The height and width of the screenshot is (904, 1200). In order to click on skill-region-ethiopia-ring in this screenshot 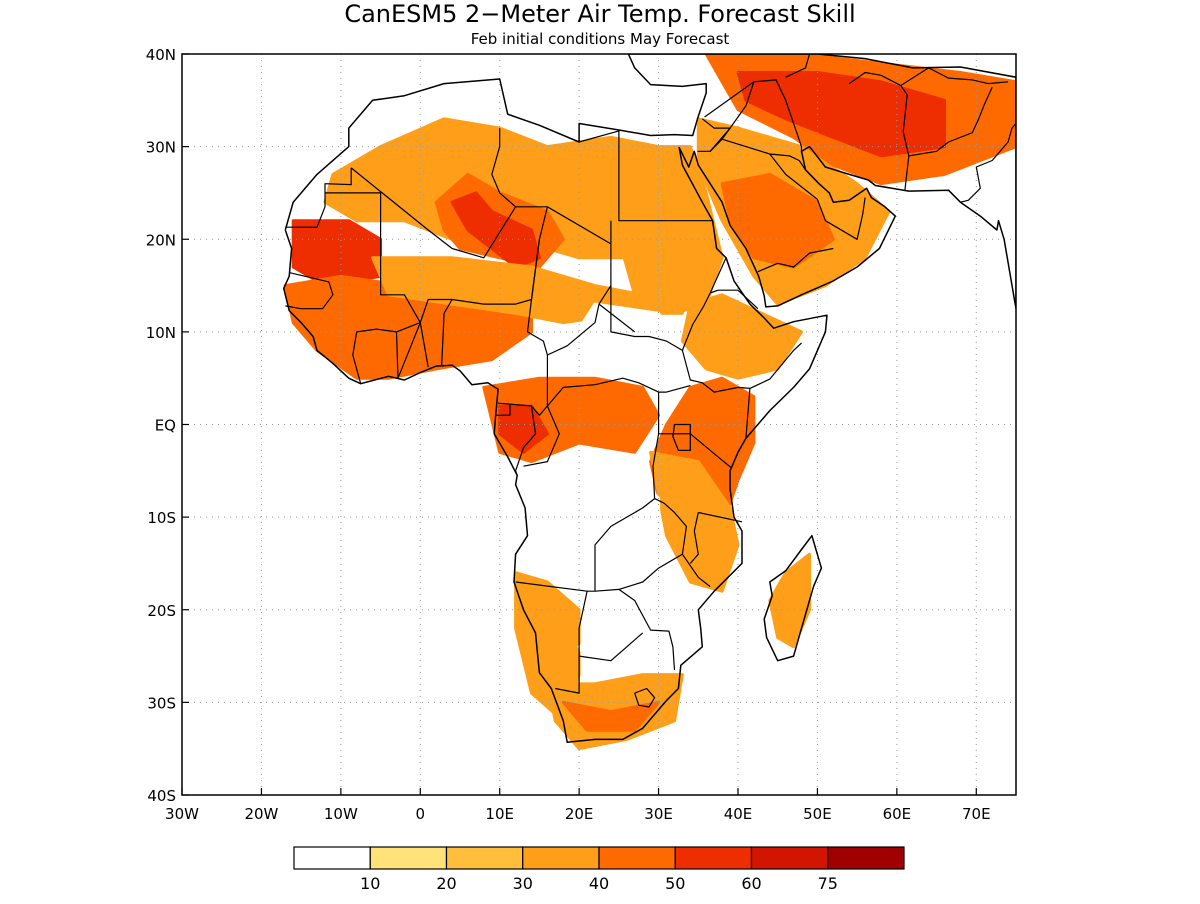, I will do `click(741, 336)`.